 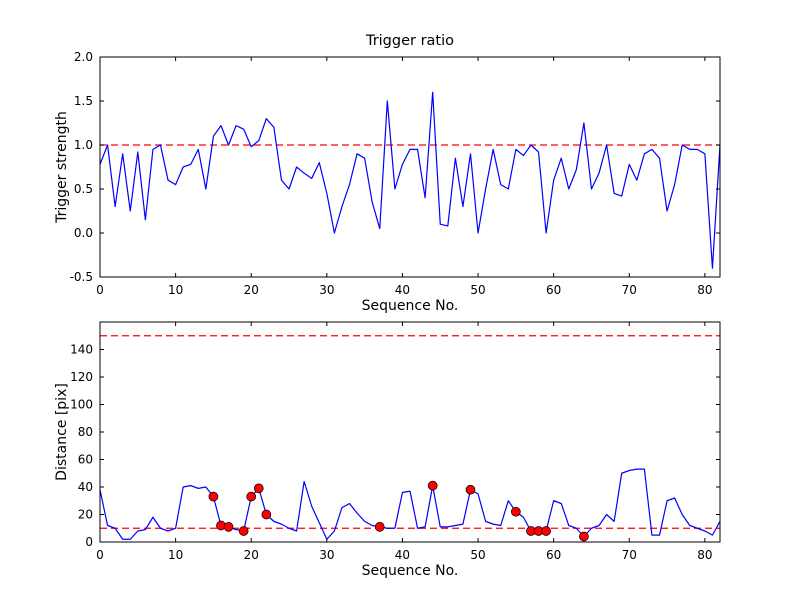 What do you see at coordinates (410, 41) in the screenshot?
I see `top-plot-title: Trigger ratio` at bounding box center [410, 41].